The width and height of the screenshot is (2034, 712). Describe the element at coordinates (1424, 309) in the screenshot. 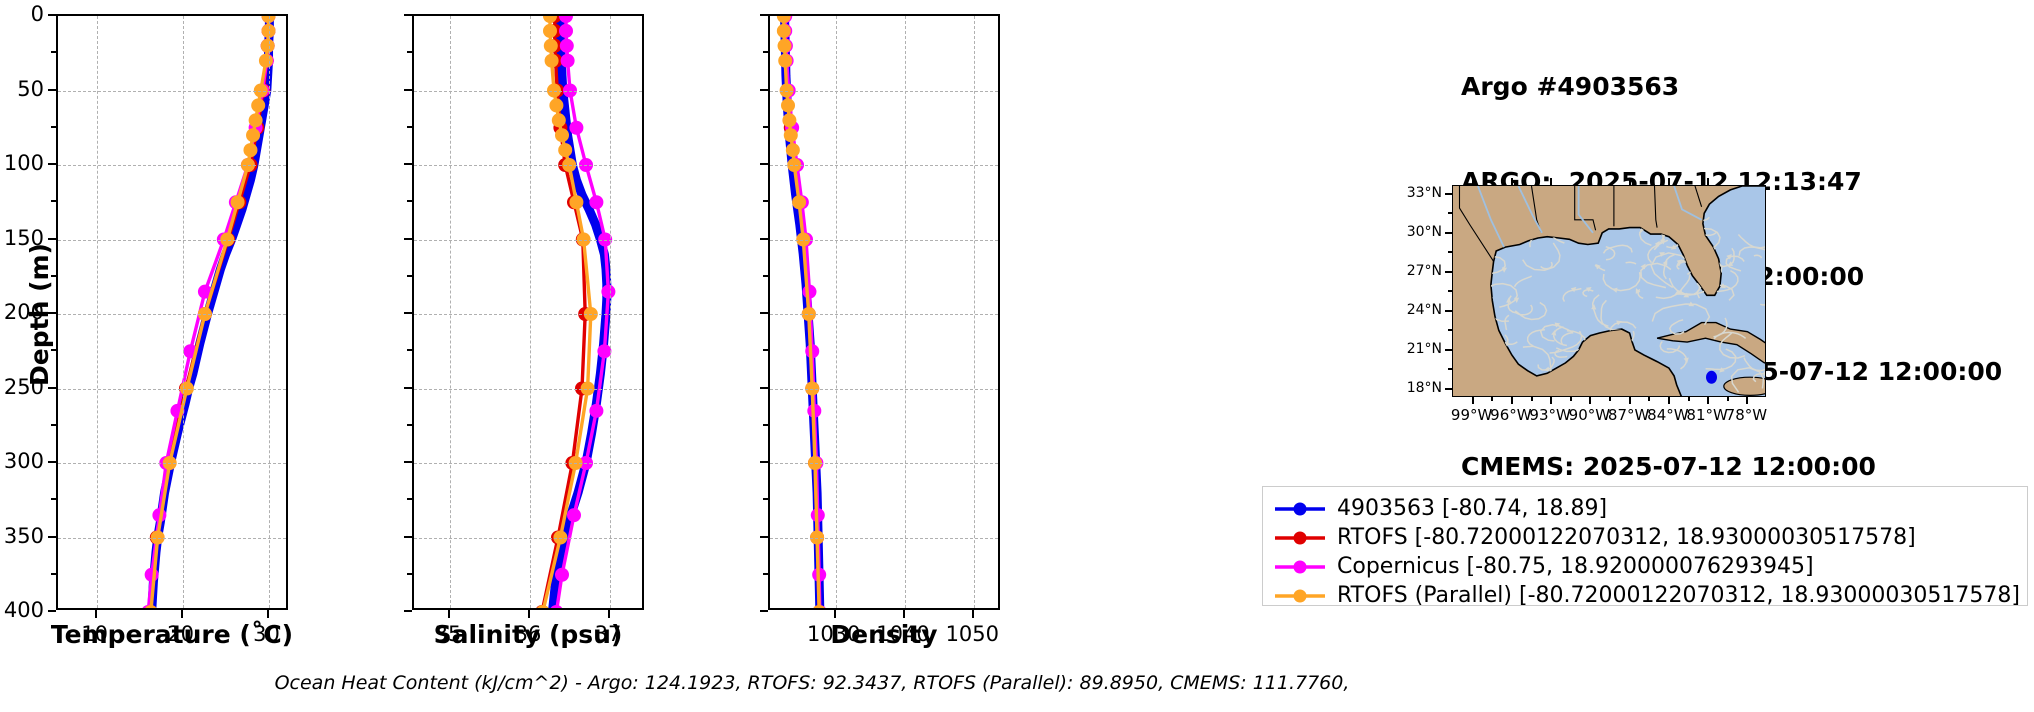

I see `map-lat-label: 24°N` at that location.